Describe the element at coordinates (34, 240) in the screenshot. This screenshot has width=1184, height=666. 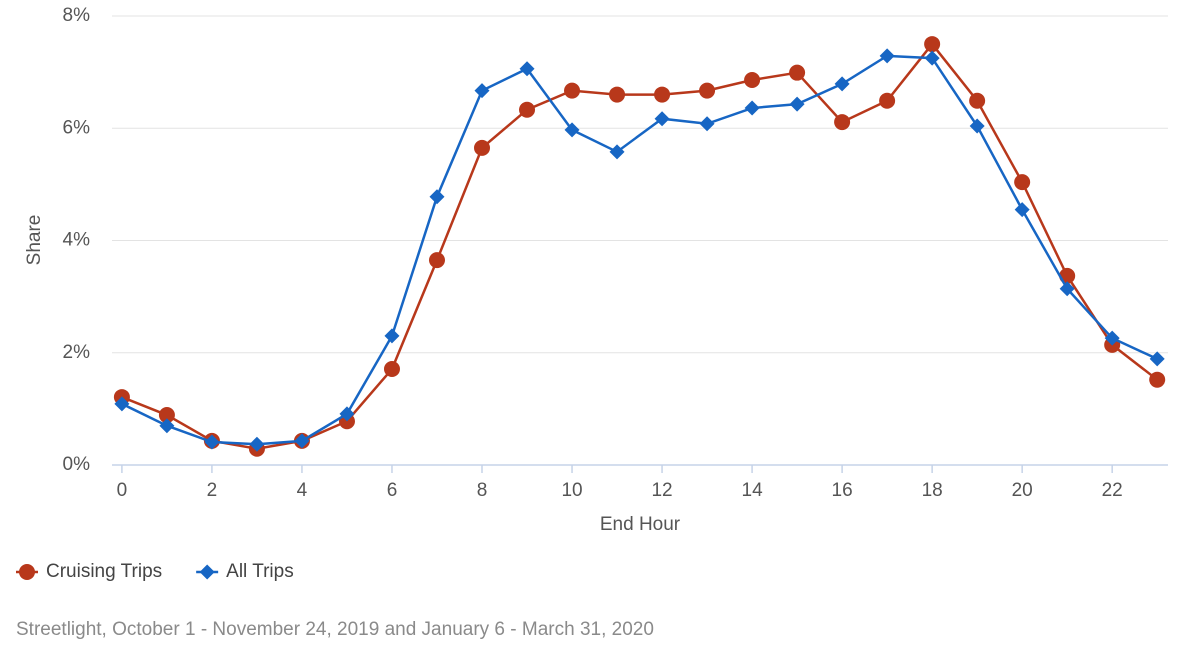
I see `y-axis-label: Share` at that location.